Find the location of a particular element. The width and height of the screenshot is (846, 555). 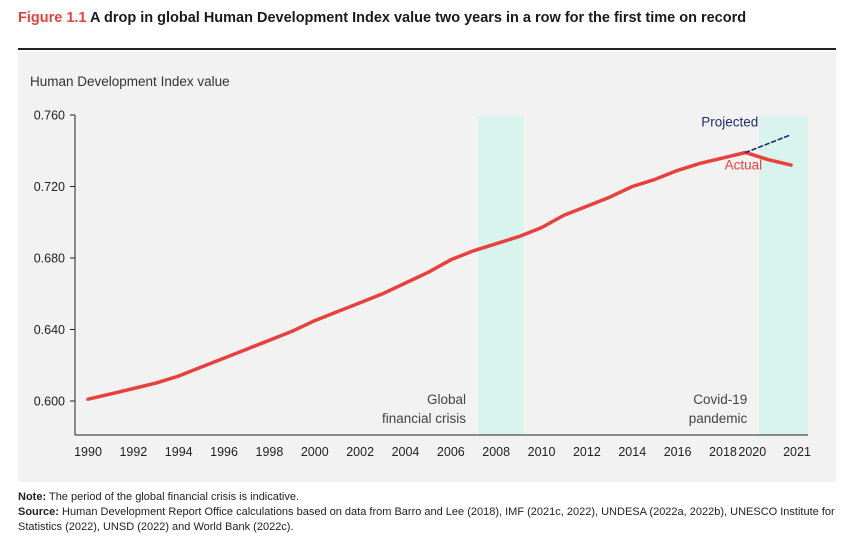

x-tick-label: 2016 is located at coordinates (678, 452).